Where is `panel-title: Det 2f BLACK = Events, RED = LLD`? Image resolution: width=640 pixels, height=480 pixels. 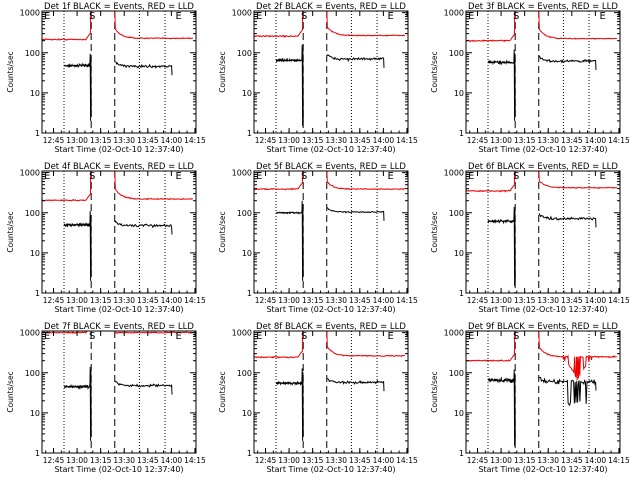 panel-title: Det 2f BLACK = Events, RED = LLD is located at coordinates (331, 7).